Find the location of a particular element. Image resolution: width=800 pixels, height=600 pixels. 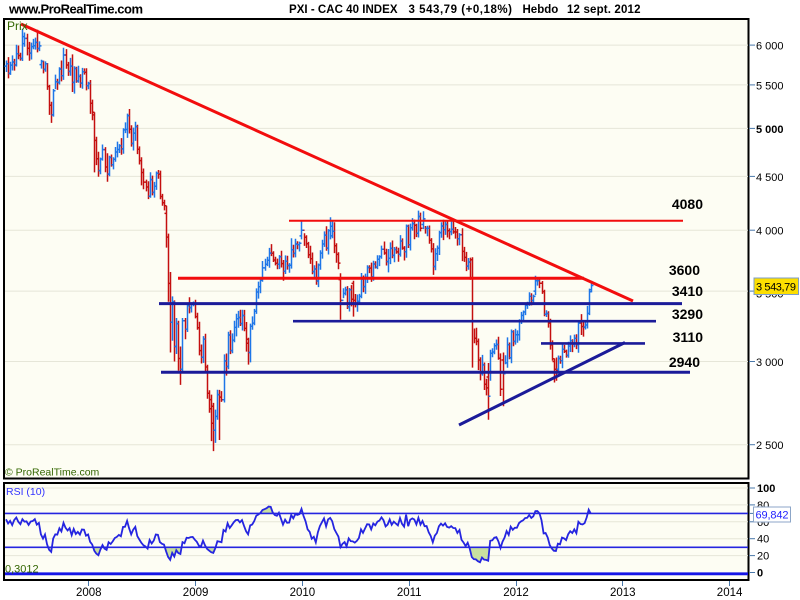

svg-text: Prix is located at coordinates (17, 26).